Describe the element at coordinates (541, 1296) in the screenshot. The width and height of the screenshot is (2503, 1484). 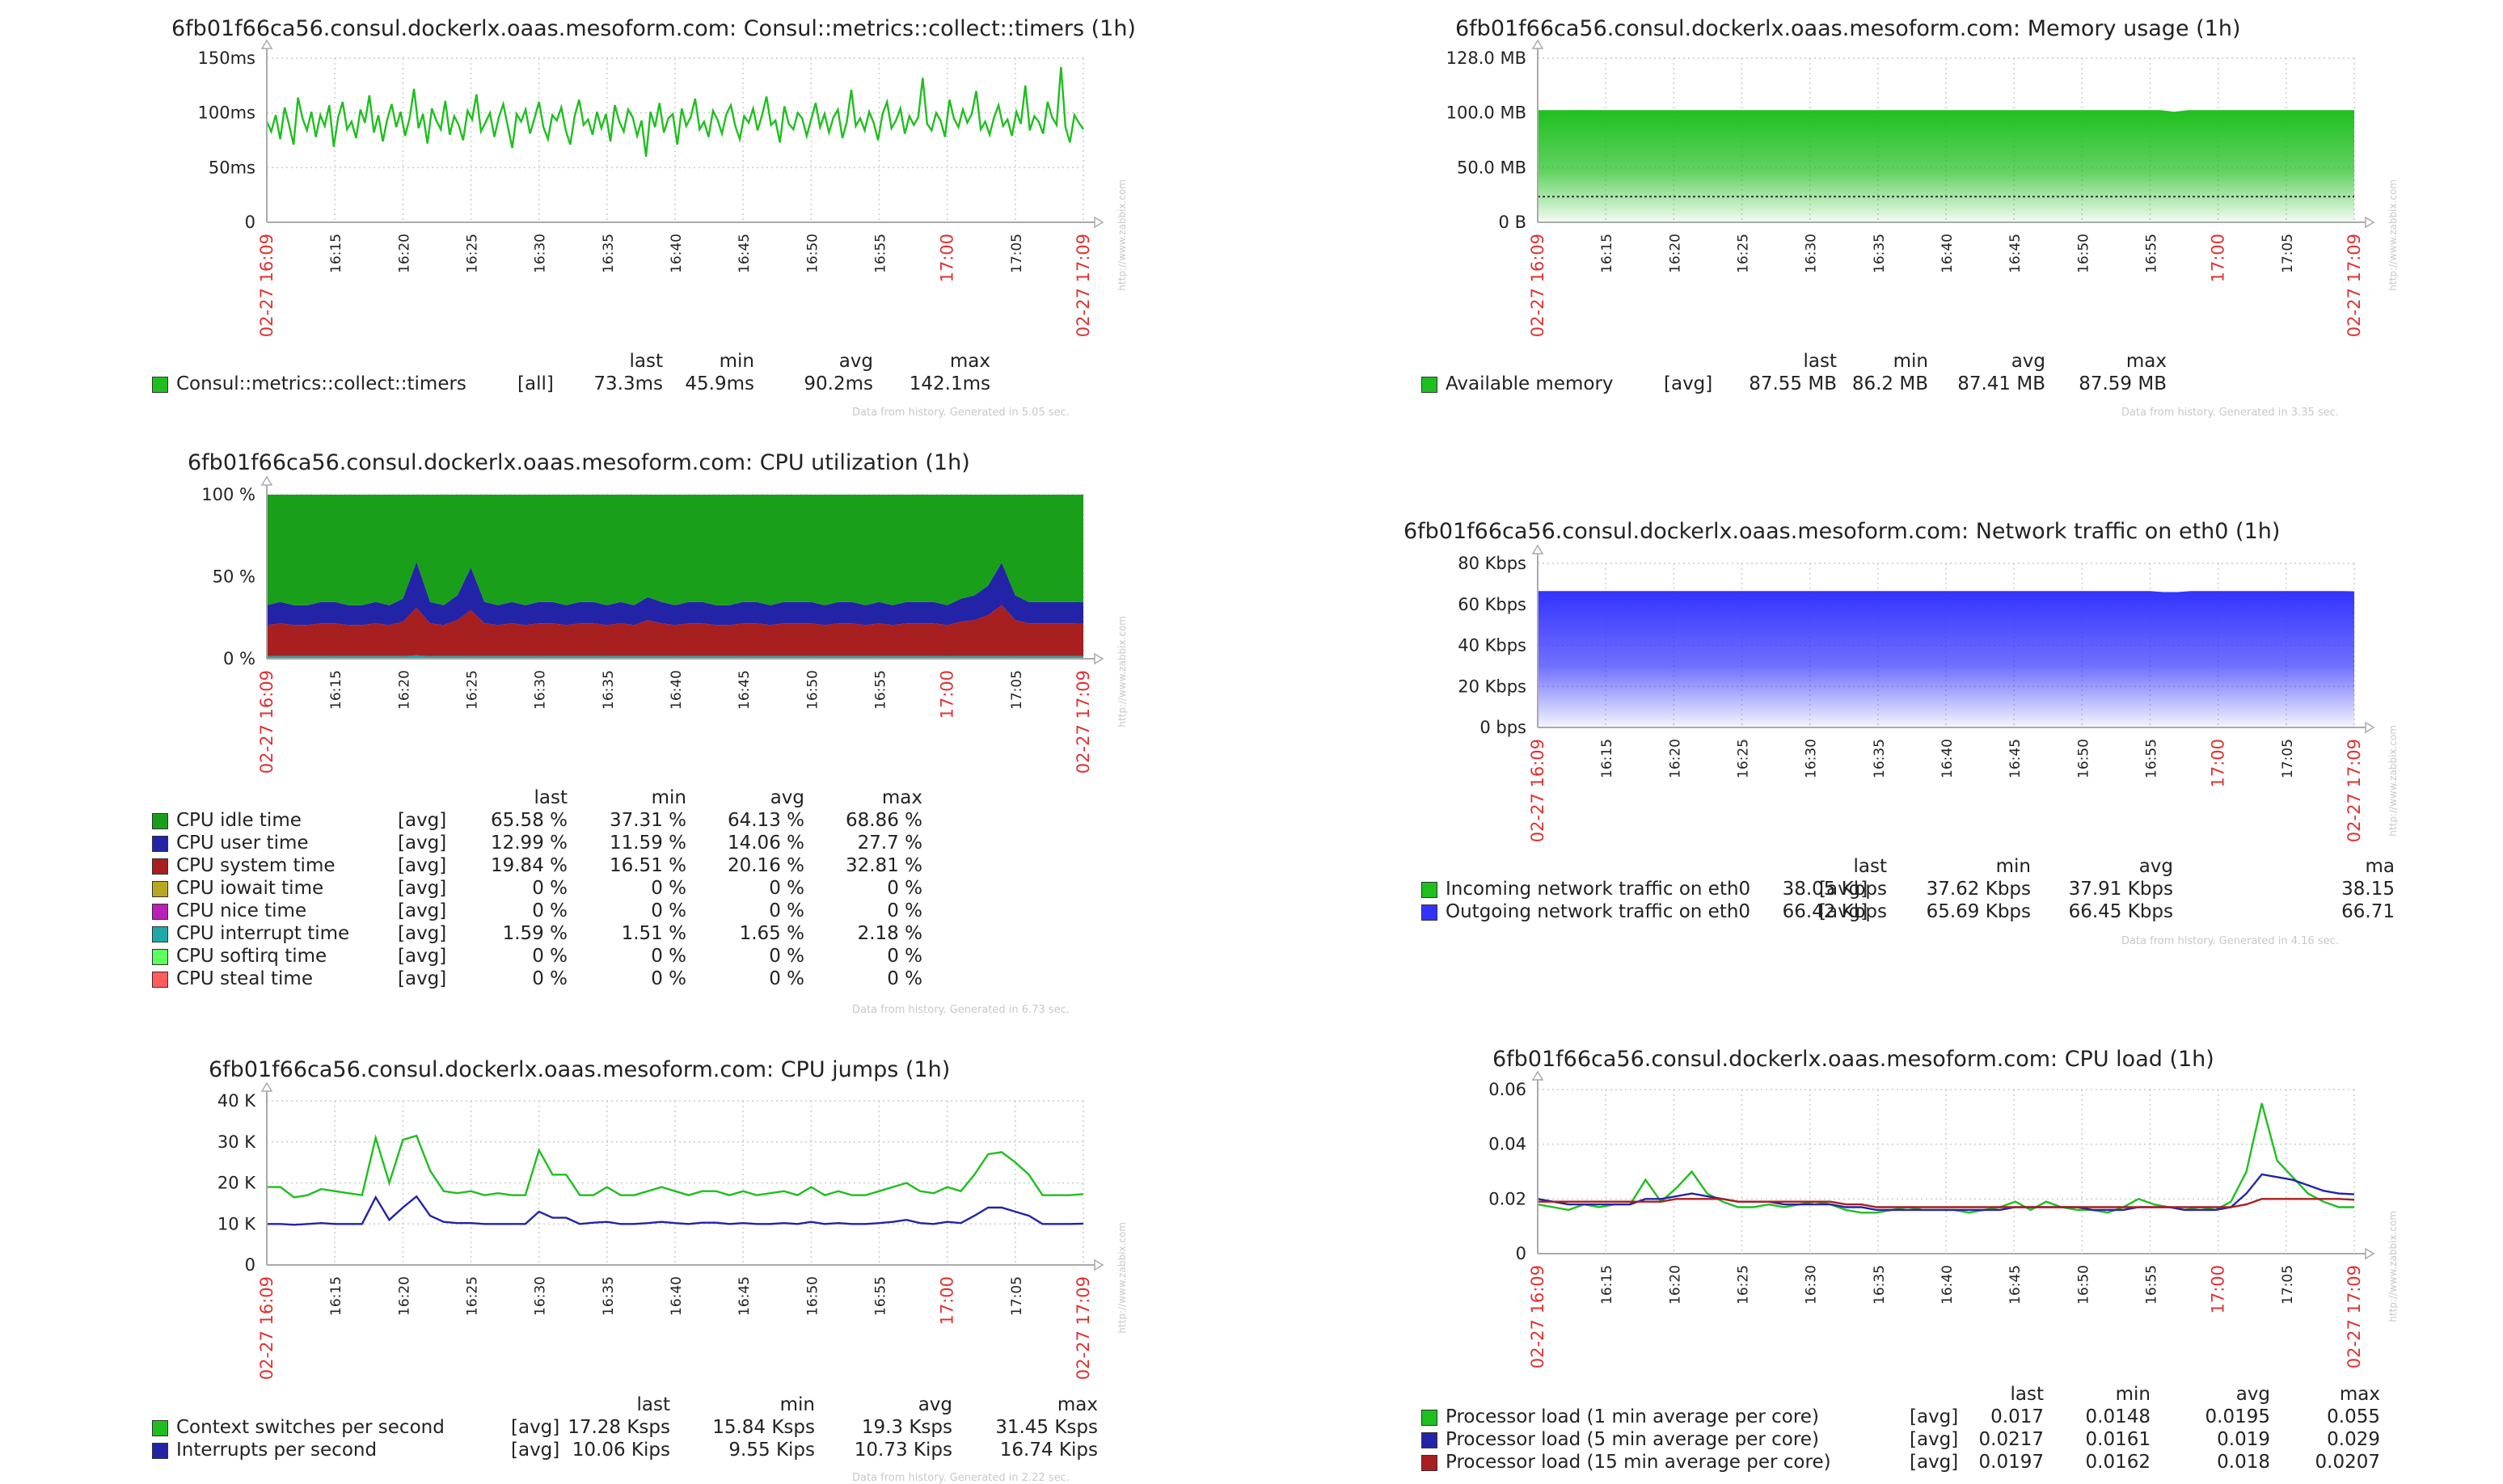
I see `x-tick-label: 16:30` at that location.